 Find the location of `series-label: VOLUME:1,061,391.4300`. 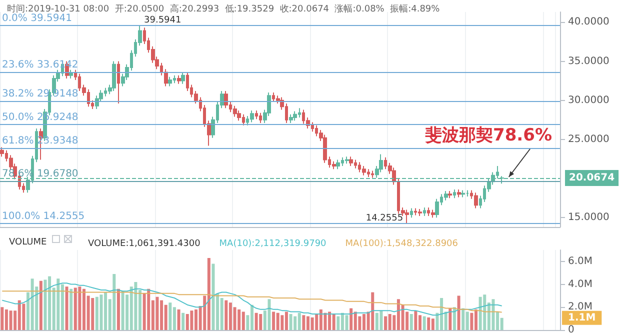

series-label: VOLUME:1,061,391.4300 is located at coordinates (144, 244).